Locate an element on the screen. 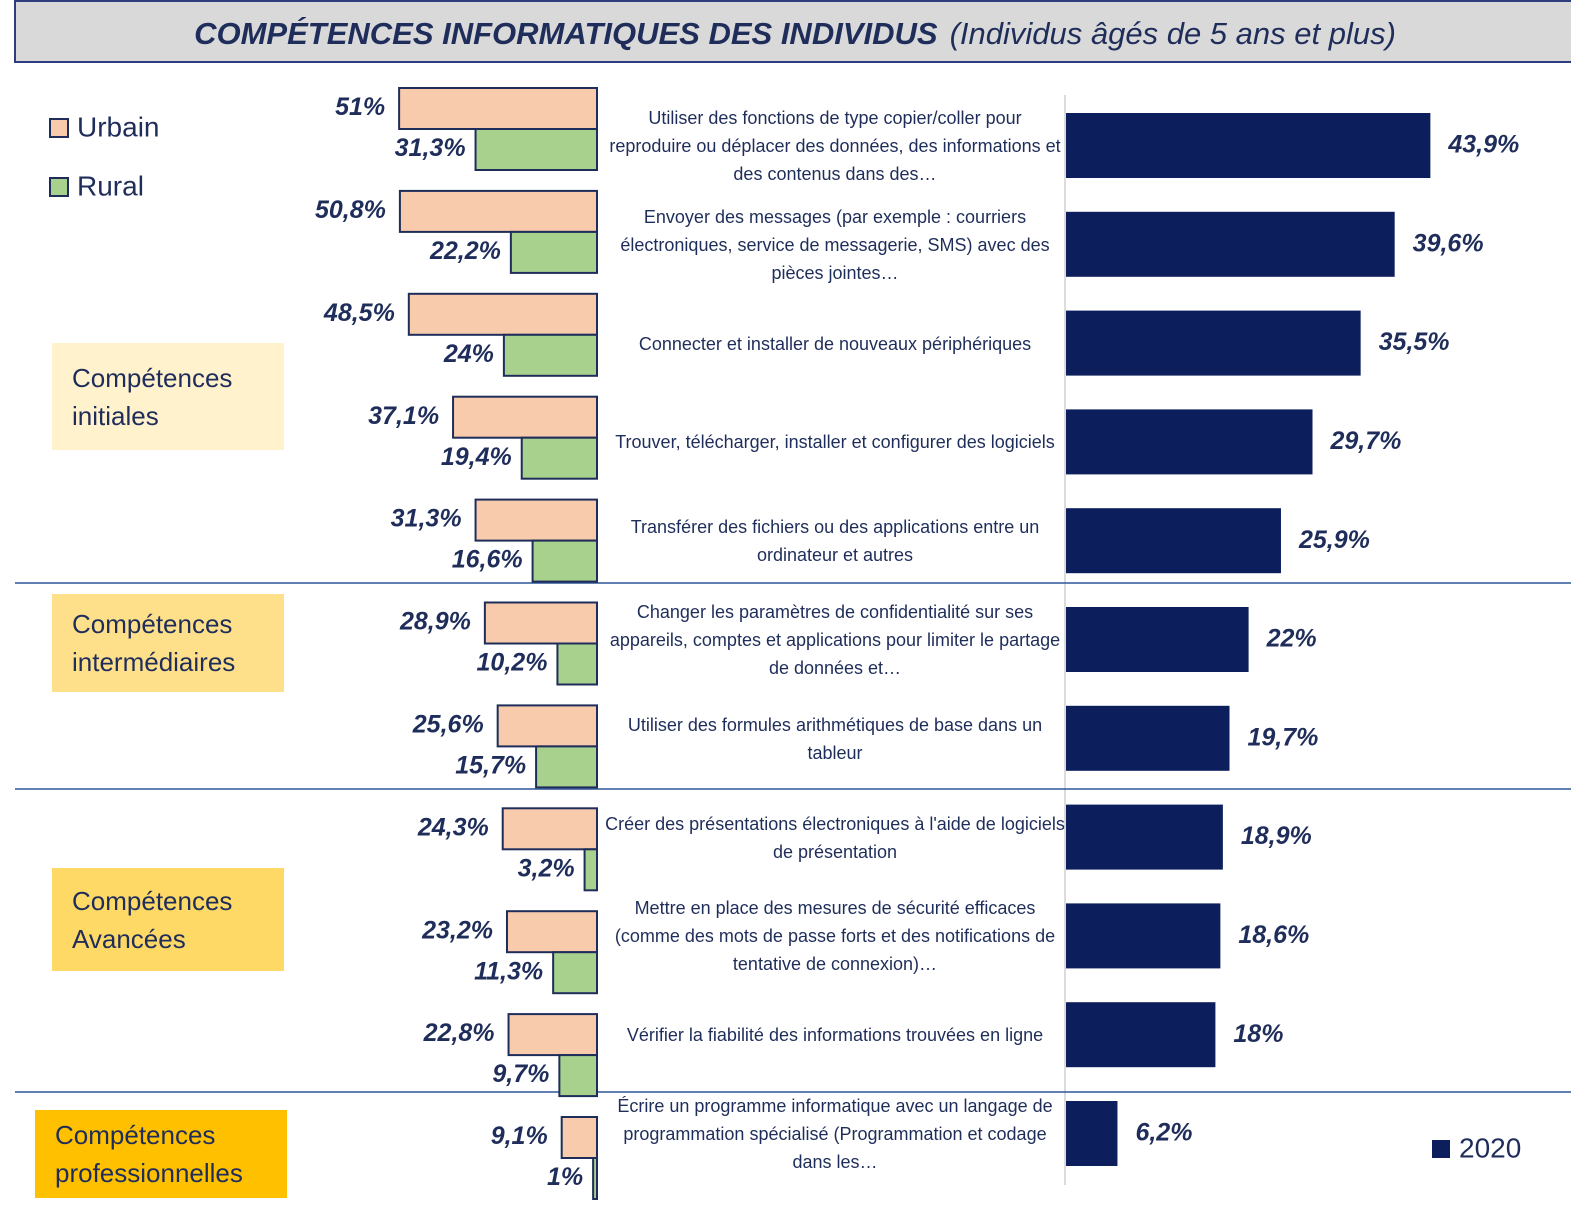 The height and width of the screenshot is (1206, 1571). legend-label: Urbain is located at coordinates (118, 126).